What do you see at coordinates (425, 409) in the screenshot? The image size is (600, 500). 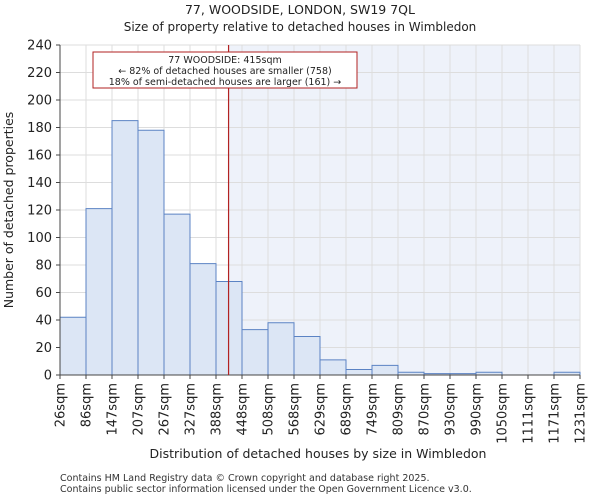 I see `x-tick-label: 870sqm` at bounding box center [425, 409].